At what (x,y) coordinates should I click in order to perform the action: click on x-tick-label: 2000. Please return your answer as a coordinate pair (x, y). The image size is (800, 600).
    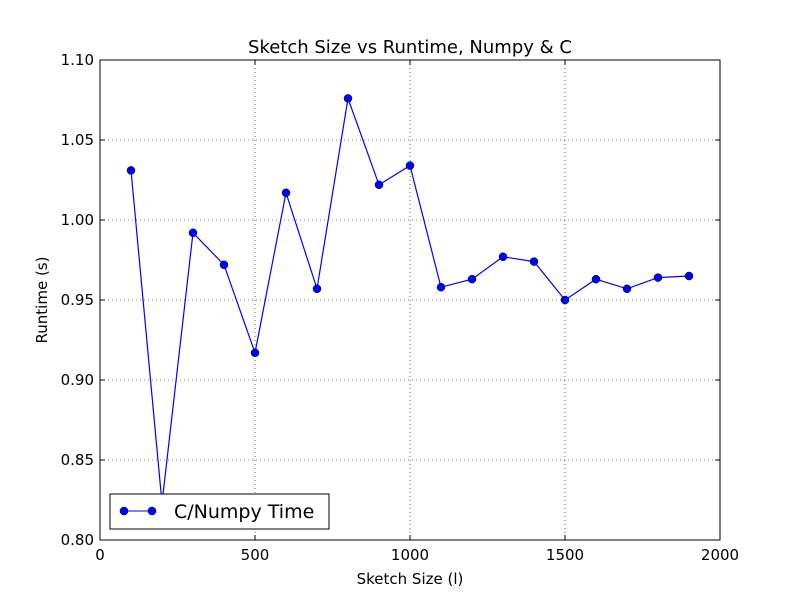
    Looking at the image, I should click on (720, 555).